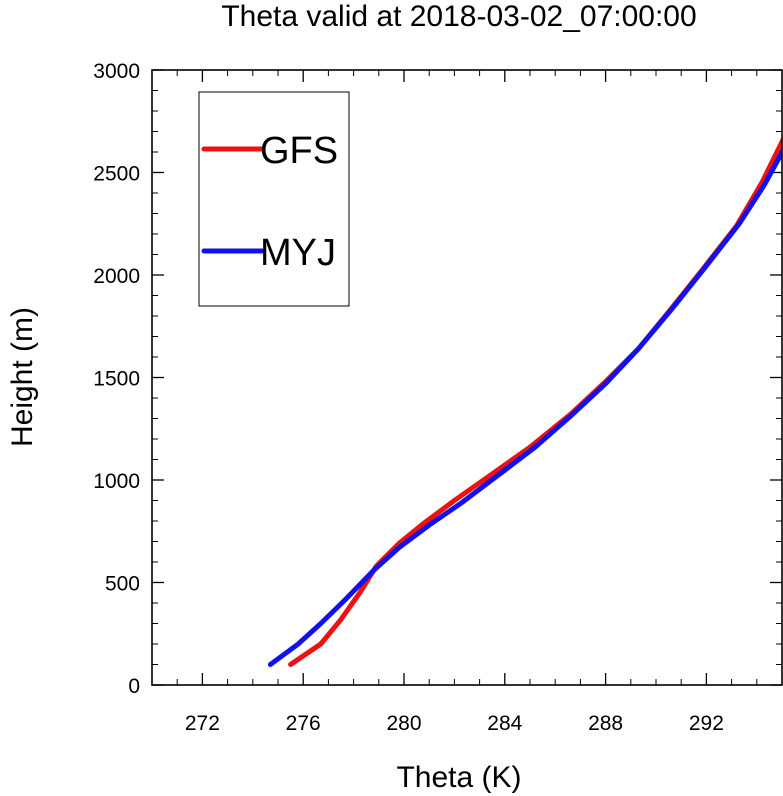 This screenshot has width=783, height=796. What do you see at coordinates (116, 276) in the screenshot?
I see `y-tick-label: 2000` at bounding box center [116, 276].